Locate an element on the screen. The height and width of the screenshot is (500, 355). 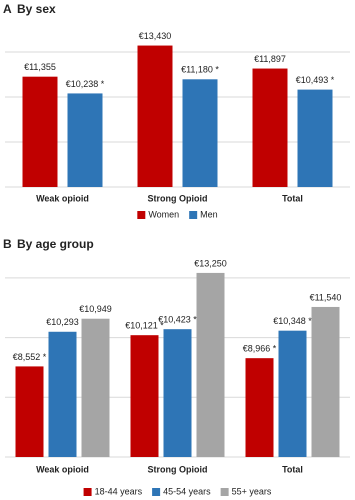
legend-label: Women is located at coordinates (163, 214).